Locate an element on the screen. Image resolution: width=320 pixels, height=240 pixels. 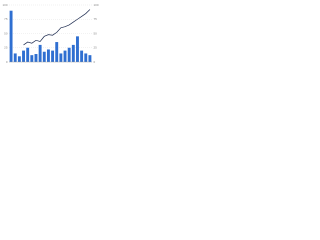
y-tick-label: 100 is located at coordinates (4, 5).